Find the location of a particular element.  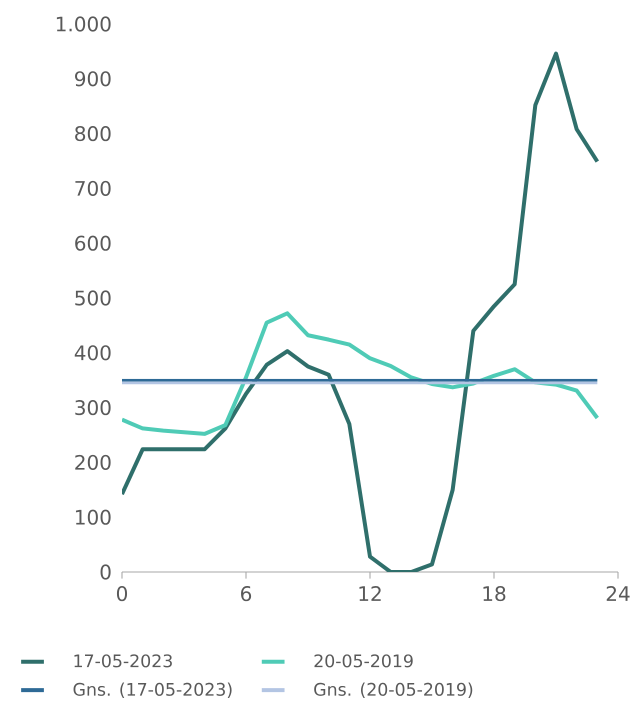

y-tick-label: 1.000 is located at coordinates (83, 24).